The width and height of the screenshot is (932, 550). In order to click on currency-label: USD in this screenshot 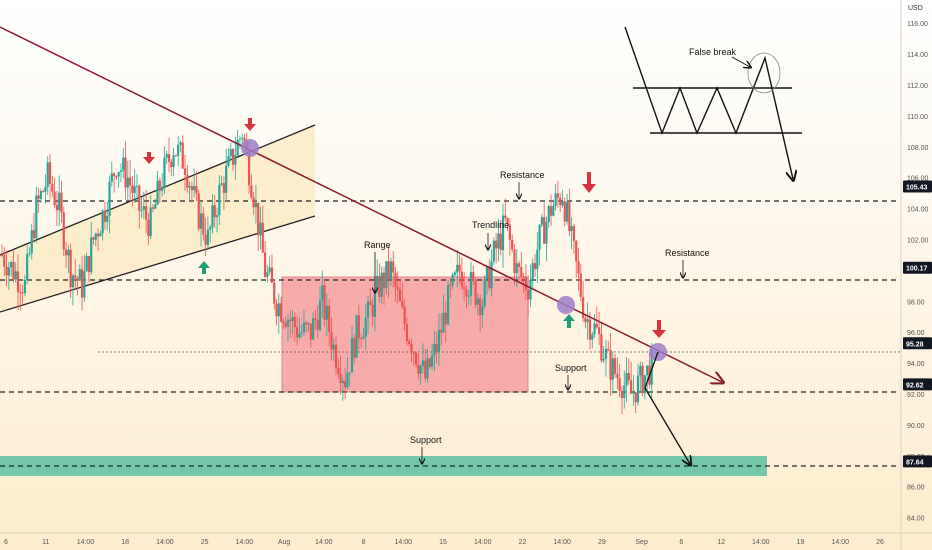, I will do `click(915, 8)`.